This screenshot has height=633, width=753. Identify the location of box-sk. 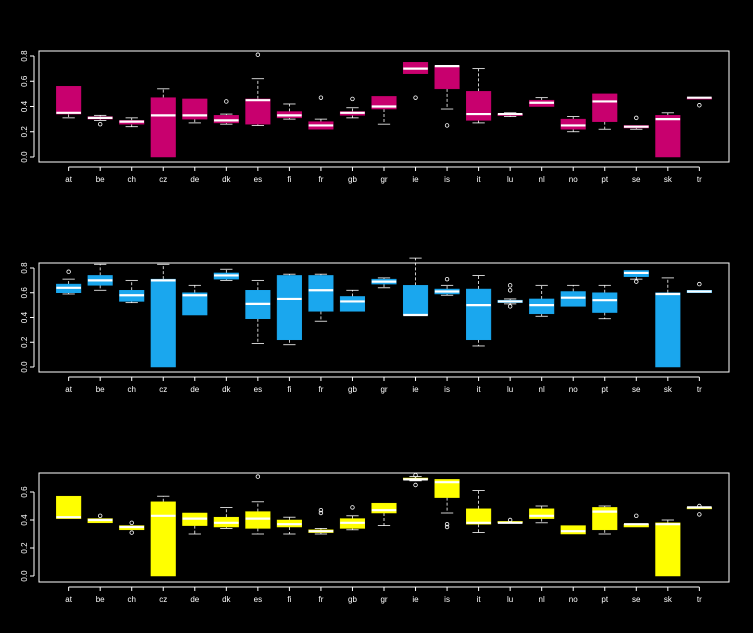
(668, 322).